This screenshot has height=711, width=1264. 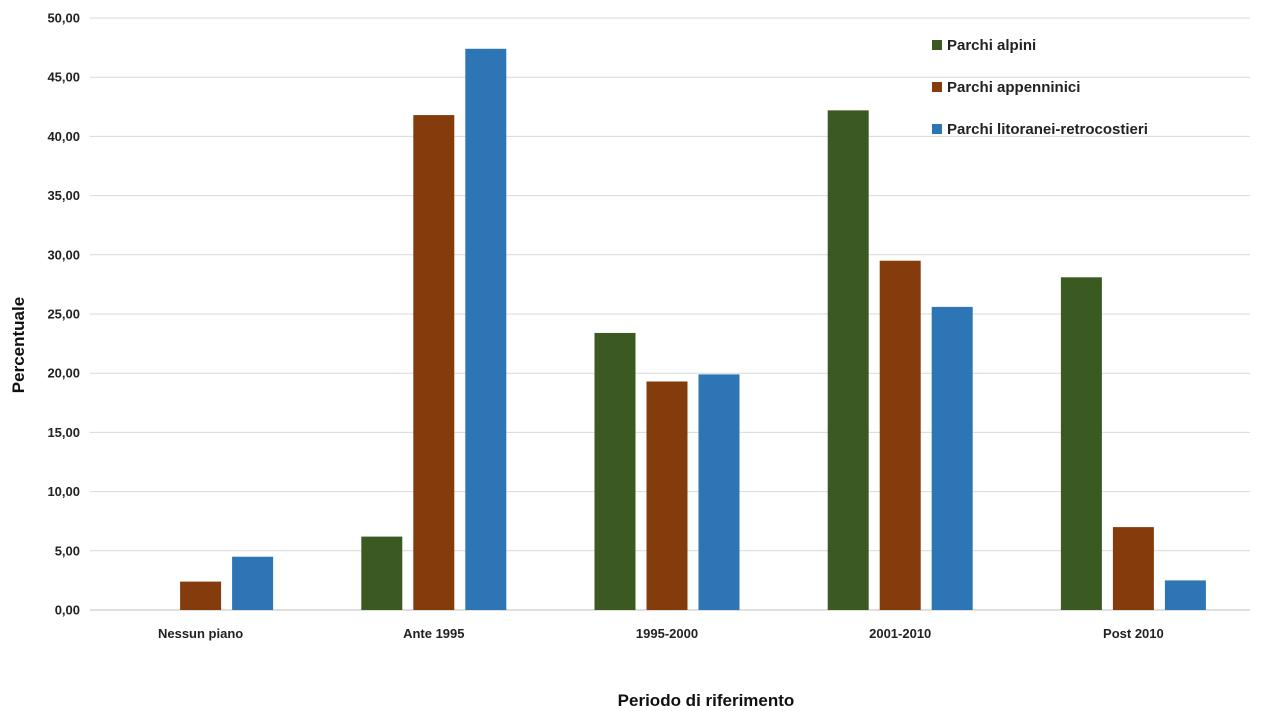 What do you see at coordinates (900, 633) in the screenshot?
I see `x-tick-label: 2001-2010` at bounding box center [900, 633].